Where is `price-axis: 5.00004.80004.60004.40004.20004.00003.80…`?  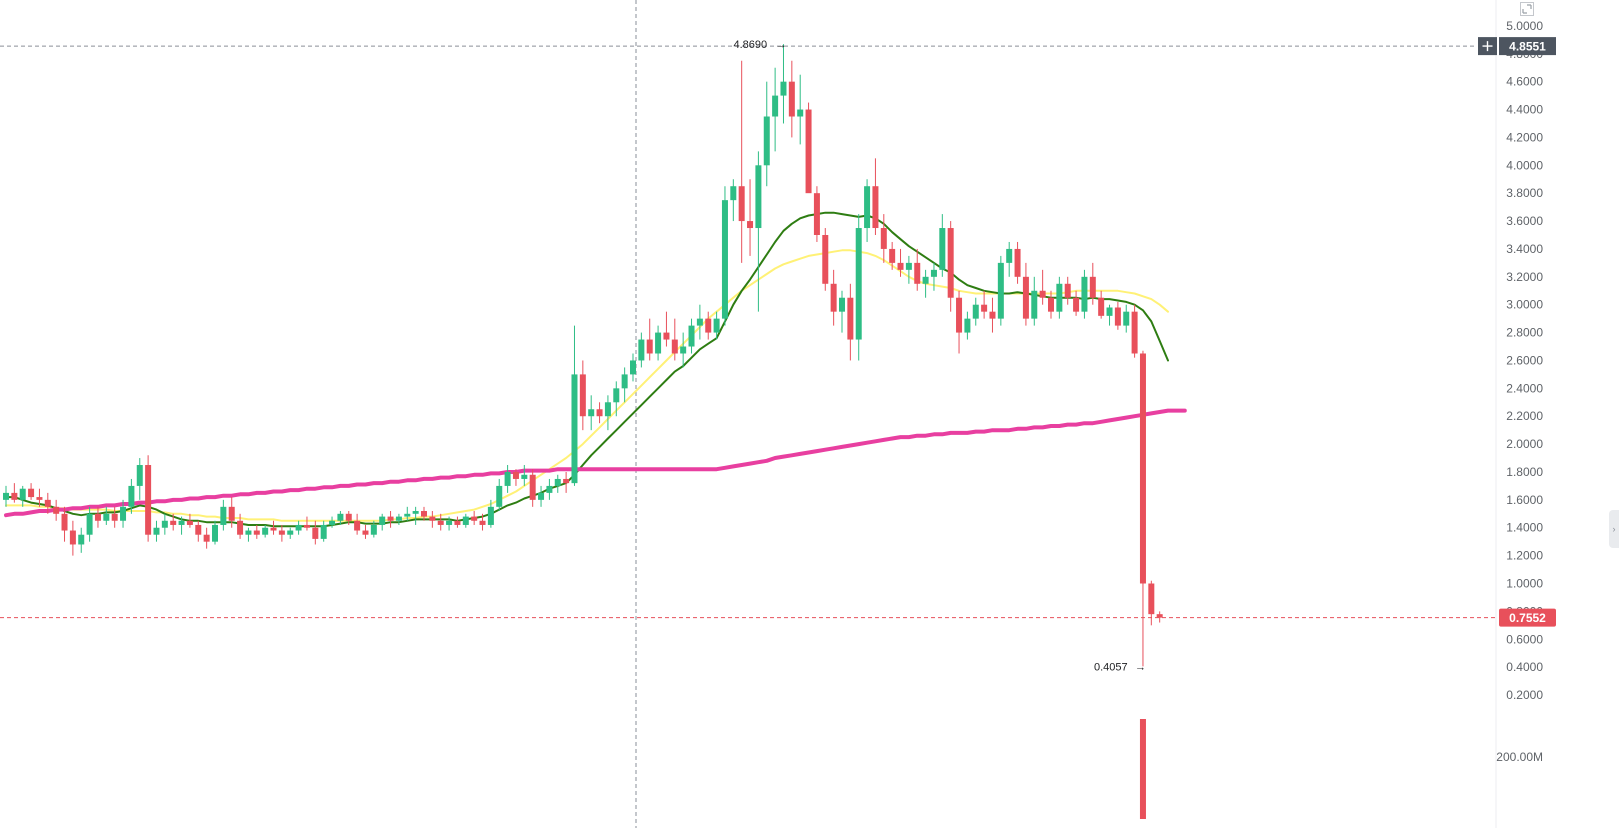
price-axis: 5.00004.80004.60004.40004.20004.00003.80… is located at coordinates (1519, 414).